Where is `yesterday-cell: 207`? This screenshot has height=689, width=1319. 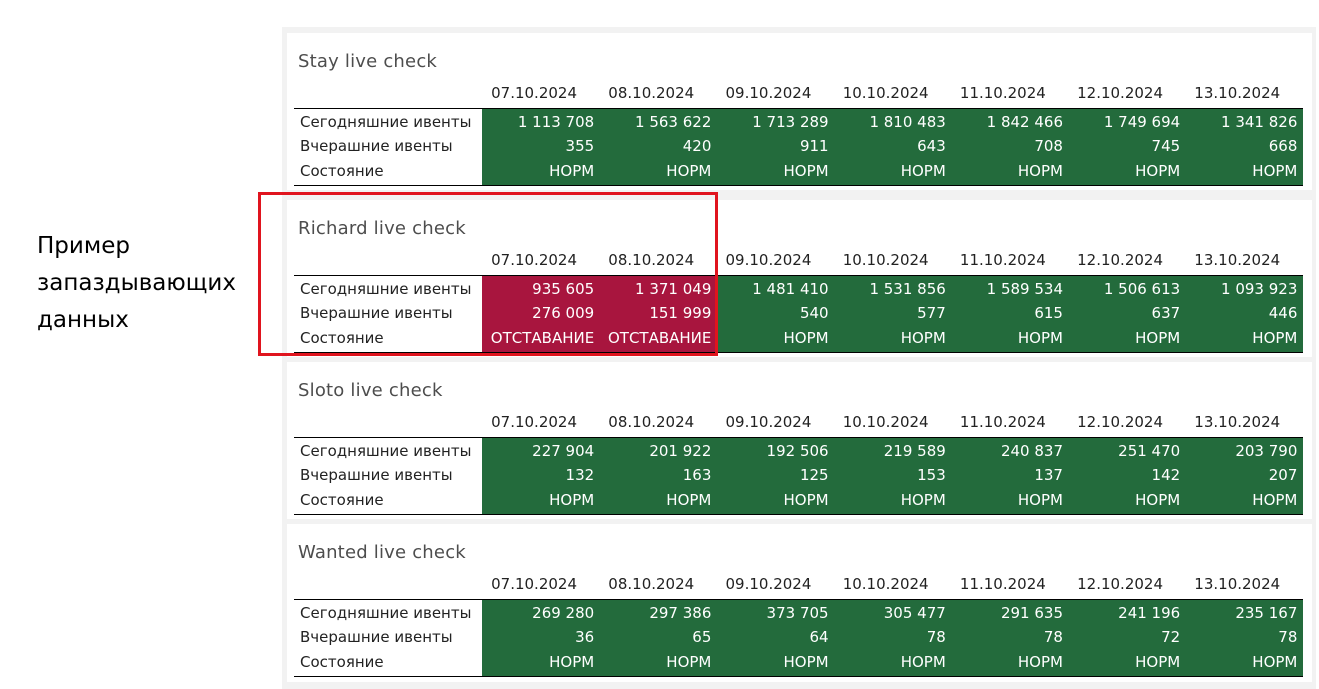
yesterday-cell: 207 is located at coordinates (1283, 475).